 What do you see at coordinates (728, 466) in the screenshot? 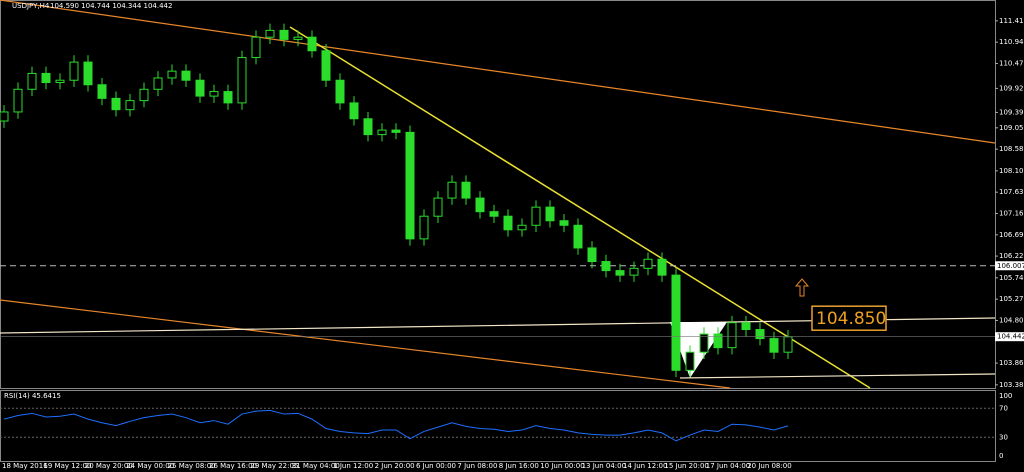
I see `x-tick-label: 17 Jun 04:00` at bounding box center [728, 466].